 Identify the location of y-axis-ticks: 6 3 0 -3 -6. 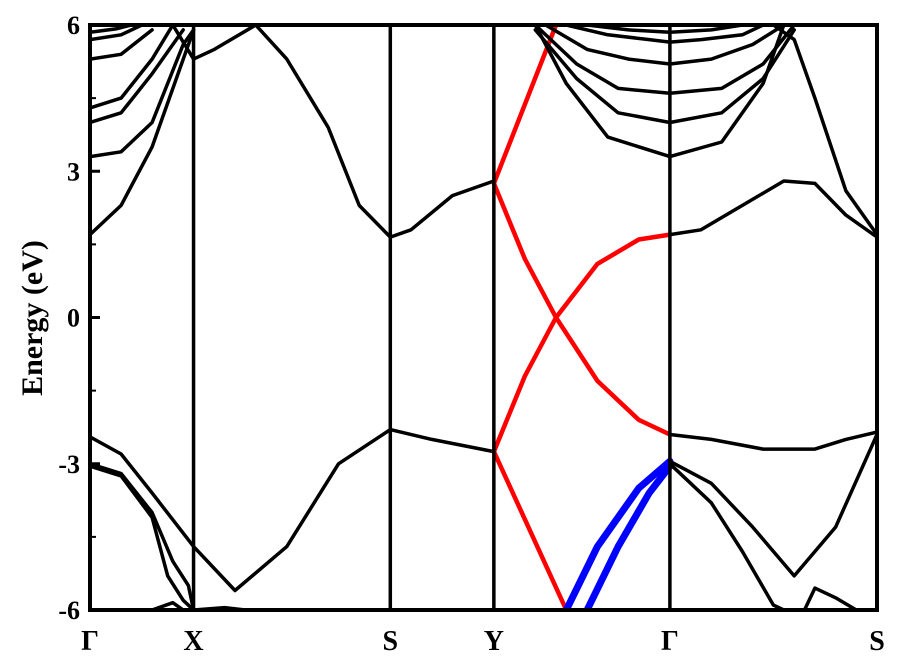
(79, 318).